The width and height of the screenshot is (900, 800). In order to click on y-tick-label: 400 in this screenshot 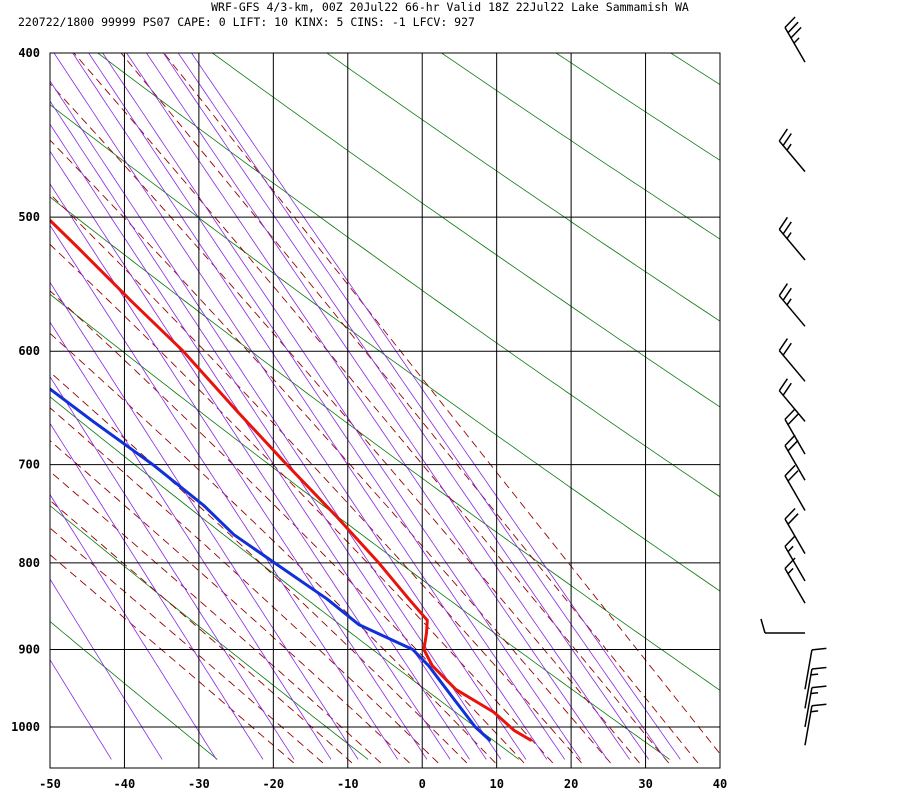, I will do `click(29, 53)`.